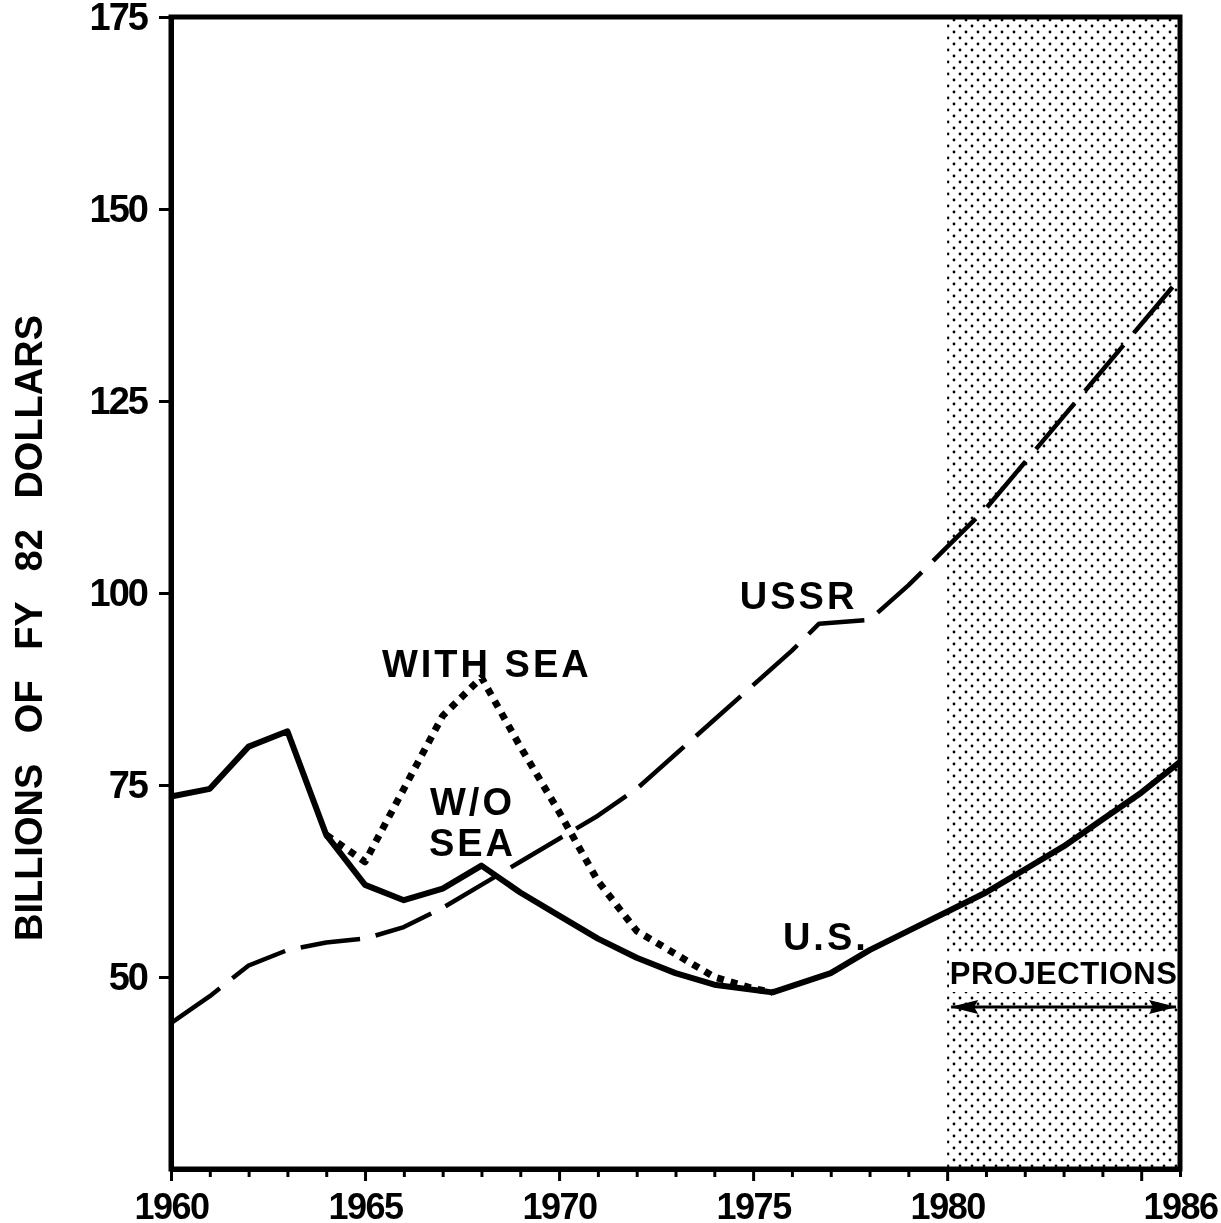 The width and height of the screenshot is (1221, 1223). What do you see at coordinates (128, 976) in the screenshot?
I see `y-tick-label: 50` at bounding box center [128, 976].